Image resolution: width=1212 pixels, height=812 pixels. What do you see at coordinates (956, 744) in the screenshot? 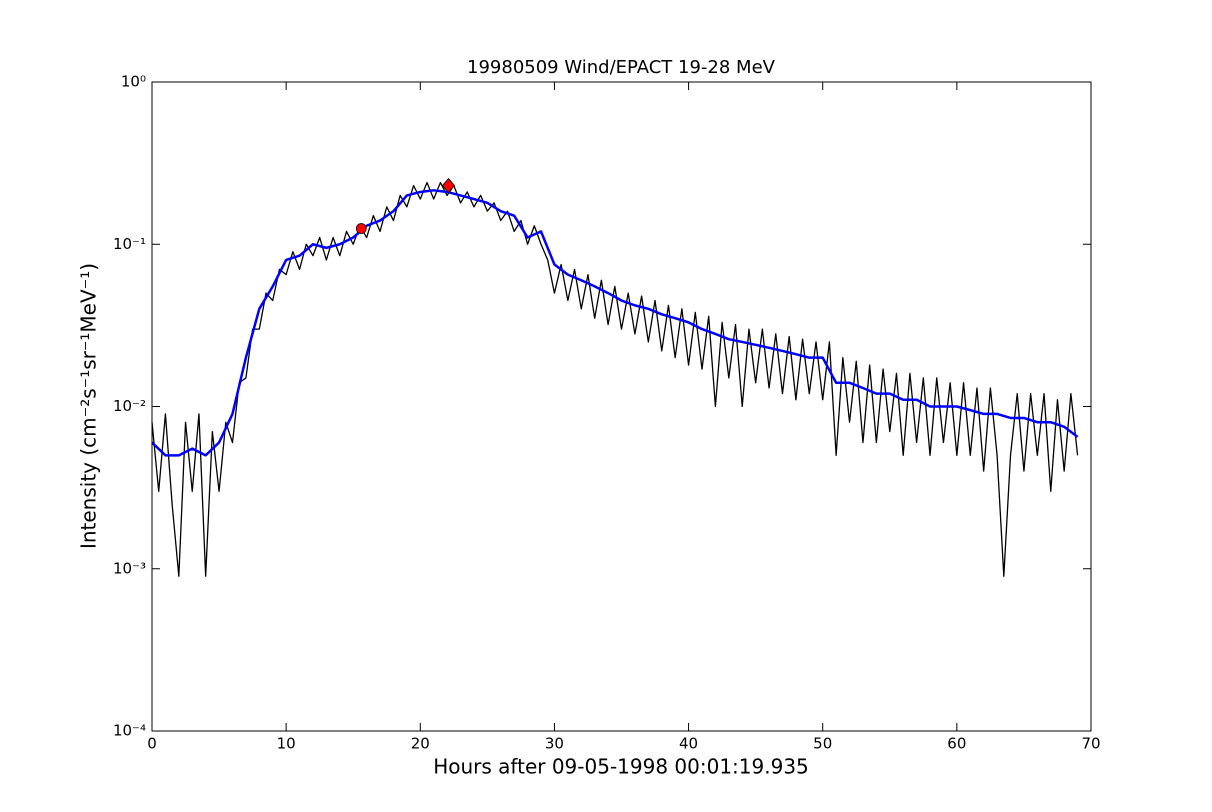
I see `x-tick-label: 60` at bounding box center [956, 744].